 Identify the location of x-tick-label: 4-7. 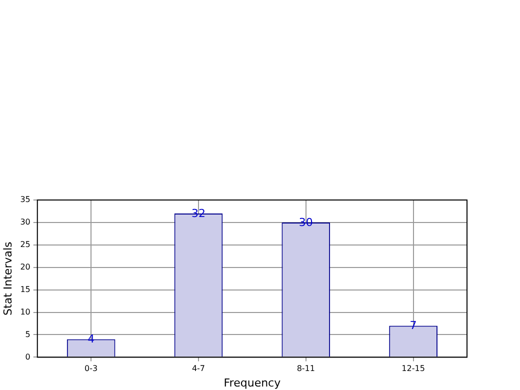
(199, 369).